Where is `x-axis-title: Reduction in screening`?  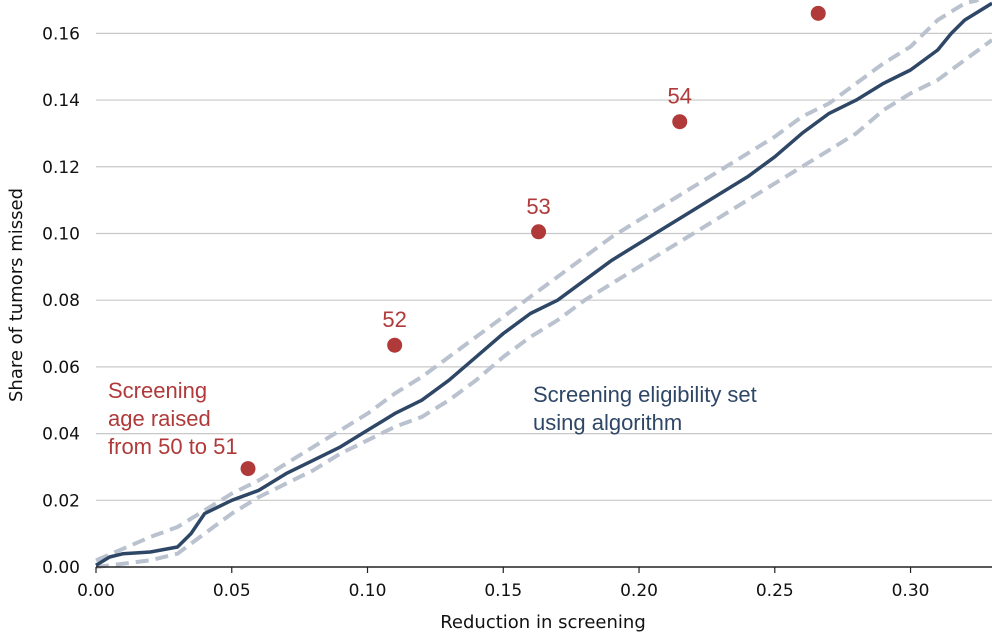
x-axis-title: Reduction in screening is located at coordinates (543, 622).